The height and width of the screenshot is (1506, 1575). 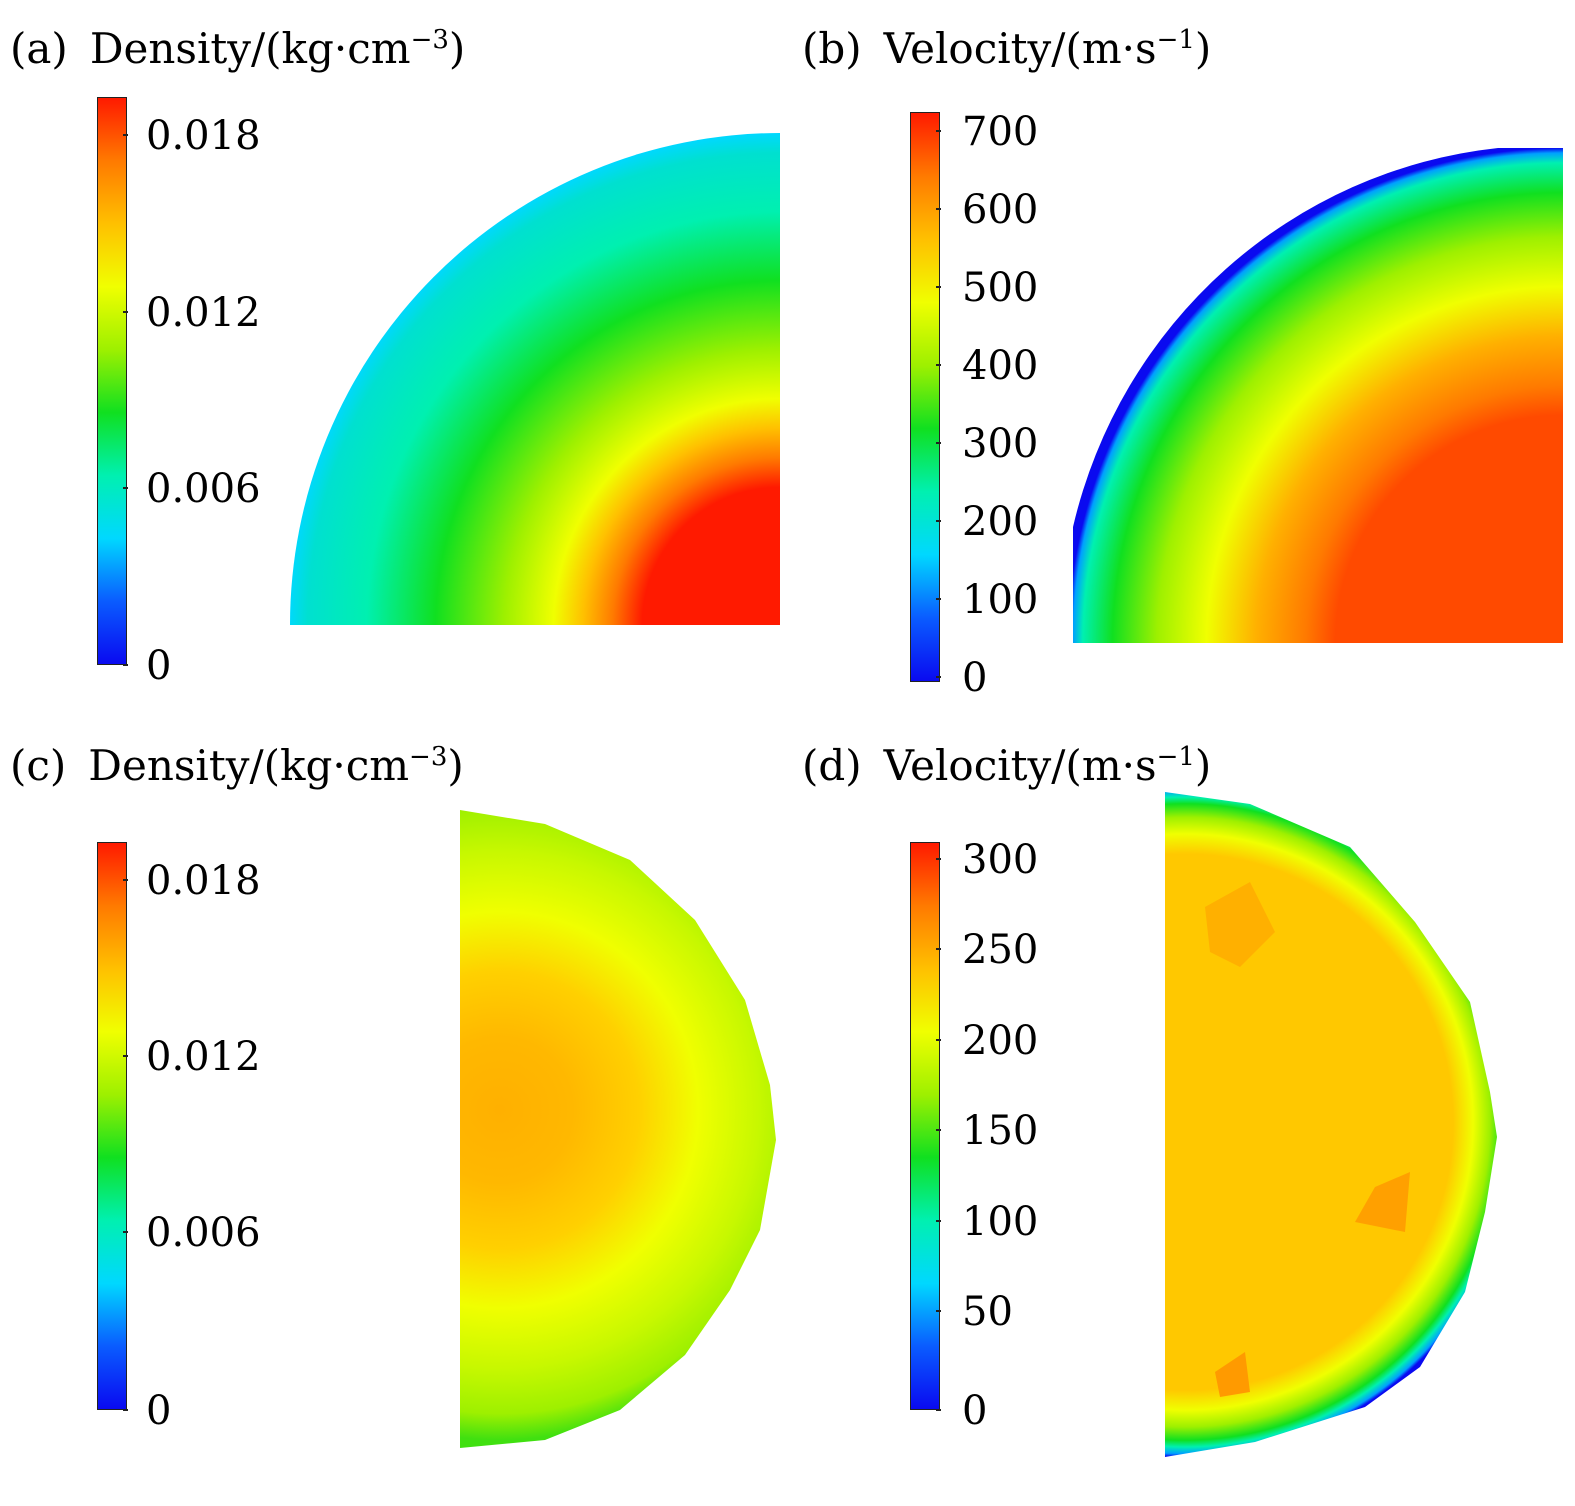 I want to click on panel-b-tick-0: 700, so click(x=1000, y=132).